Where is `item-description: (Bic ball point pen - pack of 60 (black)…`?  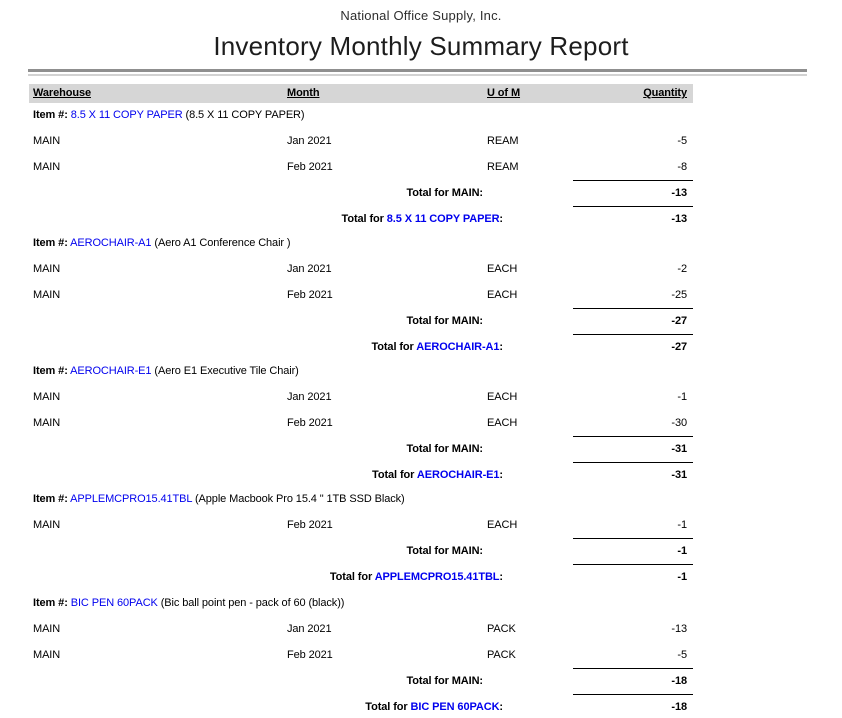 item-description: (Bic ball point pen - pack of 60 (black)… is located at coordinates (251, 603).